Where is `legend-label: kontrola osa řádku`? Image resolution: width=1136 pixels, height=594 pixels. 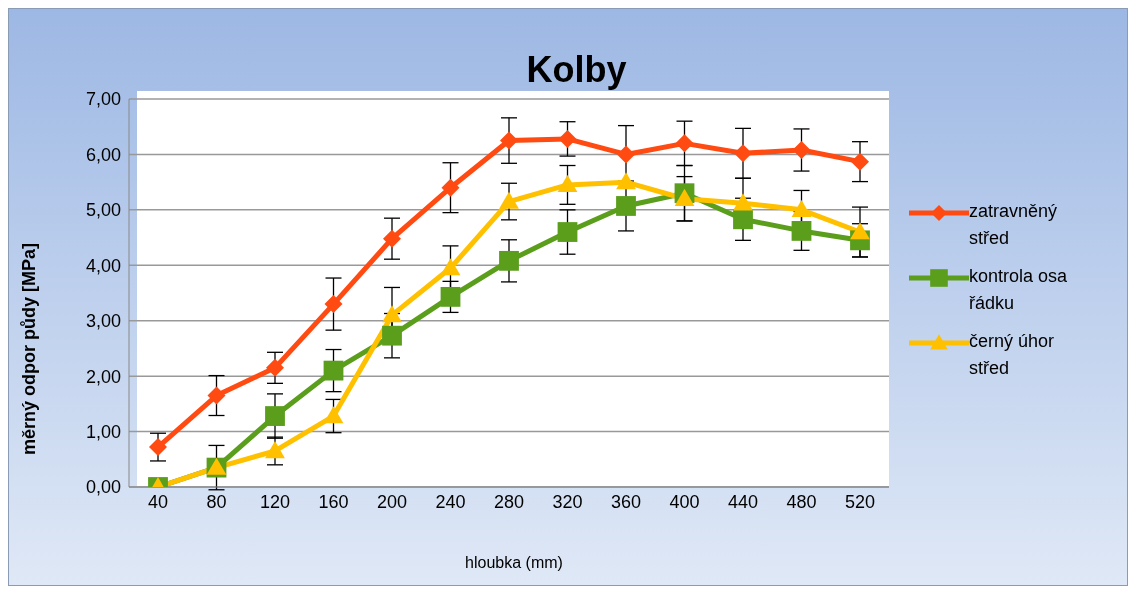 legend-label: kontrola osa řádku is located at coordinates (1019, 289).